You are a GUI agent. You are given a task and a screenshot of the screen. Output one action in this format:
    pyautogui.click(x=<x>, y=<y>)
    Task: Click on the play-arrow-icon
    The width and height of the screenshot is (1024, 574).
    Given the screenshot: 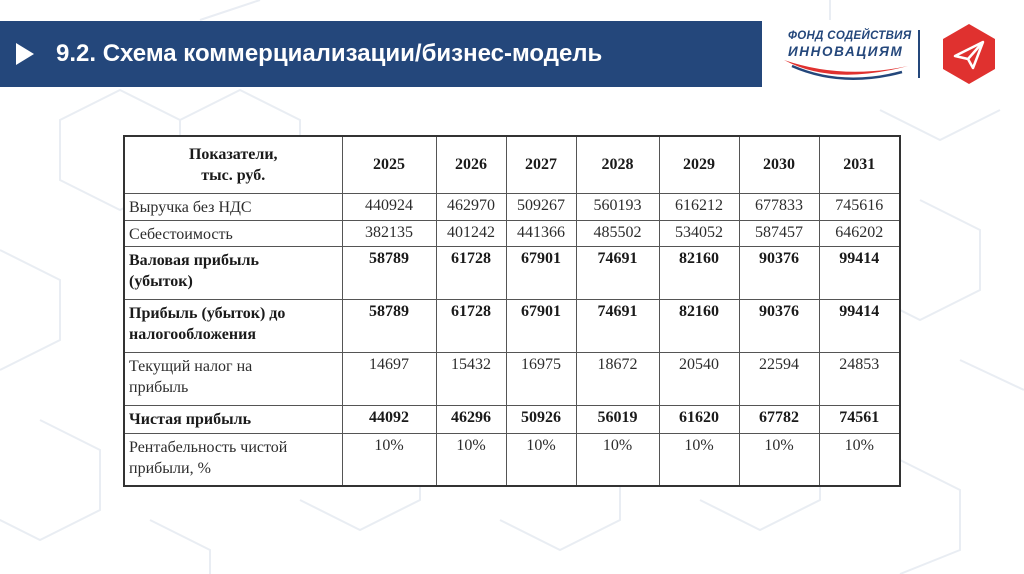 What is the action you would take?
    pyautogui.click(x=25, y=54)
    